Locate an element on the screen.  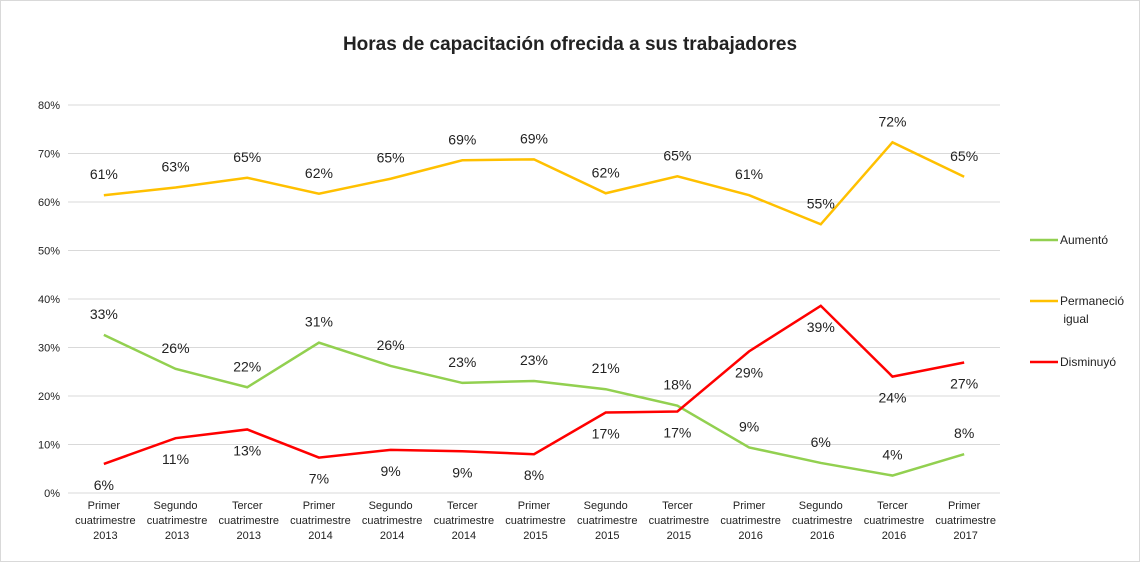
x-tick-label: Segundo cuatrimestre 2014 is located at coordinates (391, 521).